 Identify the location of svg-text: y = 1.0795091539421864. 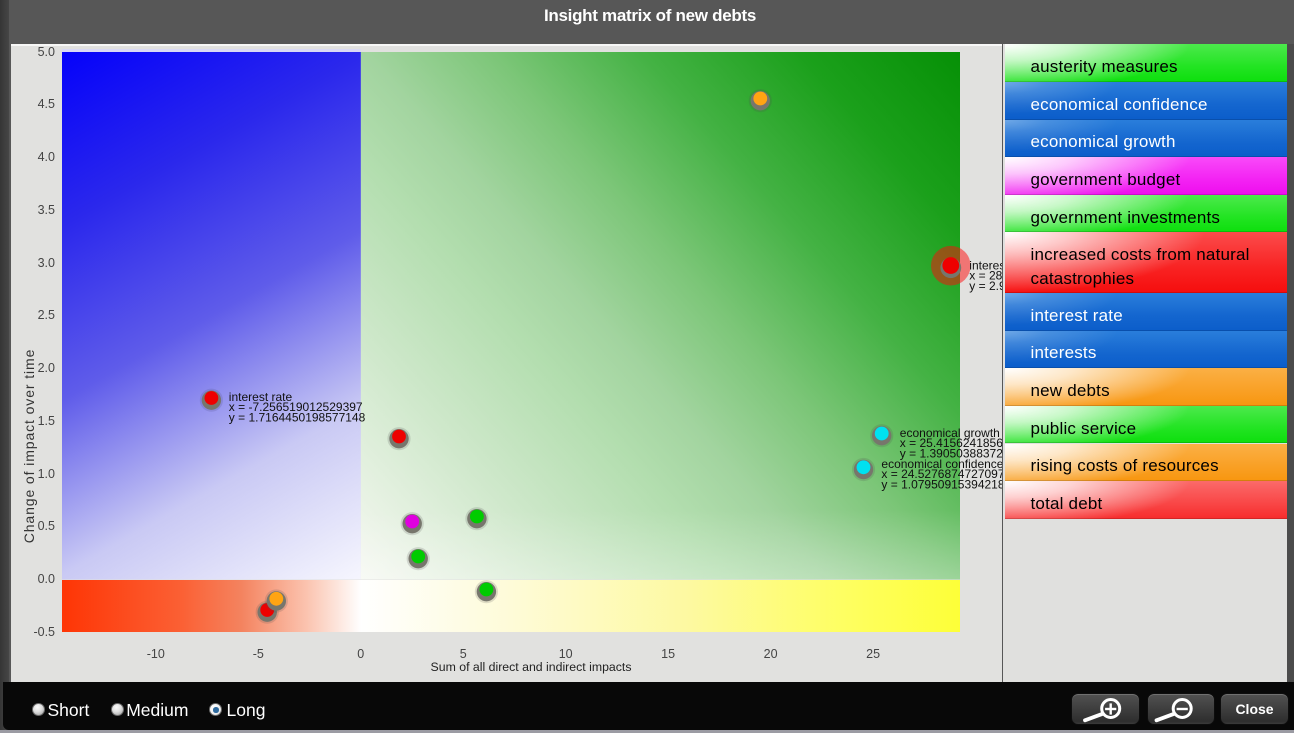
(941, 485).